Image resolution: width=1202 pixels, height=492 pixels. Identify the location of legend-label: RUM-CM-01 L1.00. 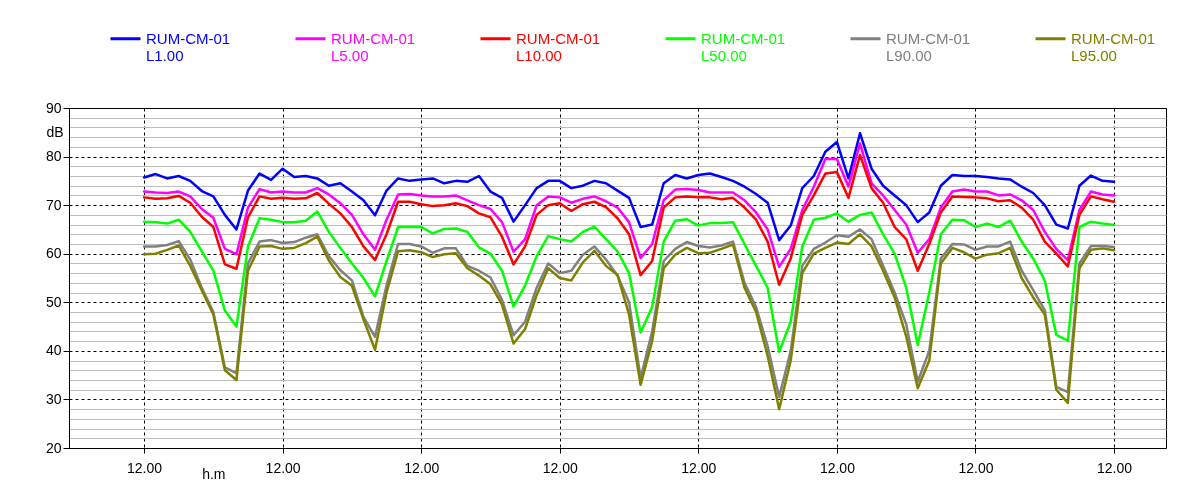
(188, 46).